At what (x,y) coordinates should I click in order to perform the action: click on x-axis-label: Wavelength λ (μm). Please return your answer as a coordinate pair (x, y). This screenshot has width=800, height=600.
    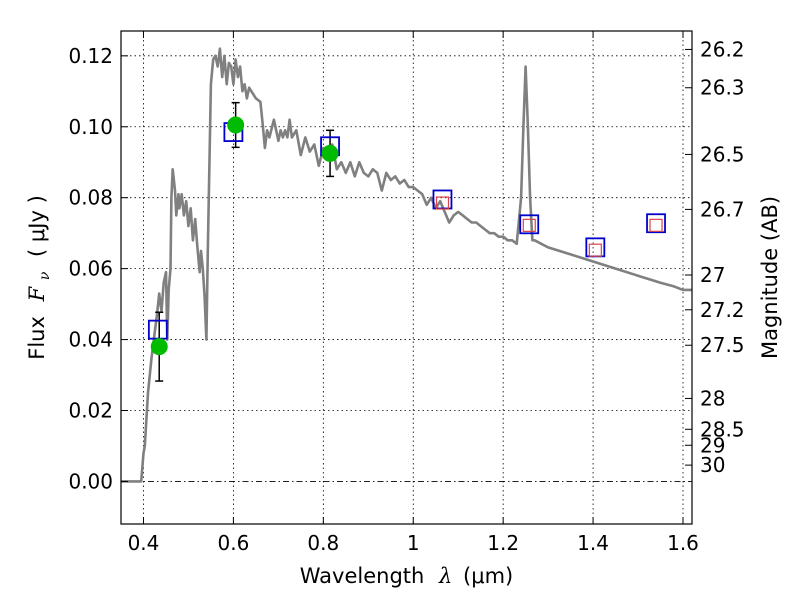
    Looking at the image, I should click on (406, 576).